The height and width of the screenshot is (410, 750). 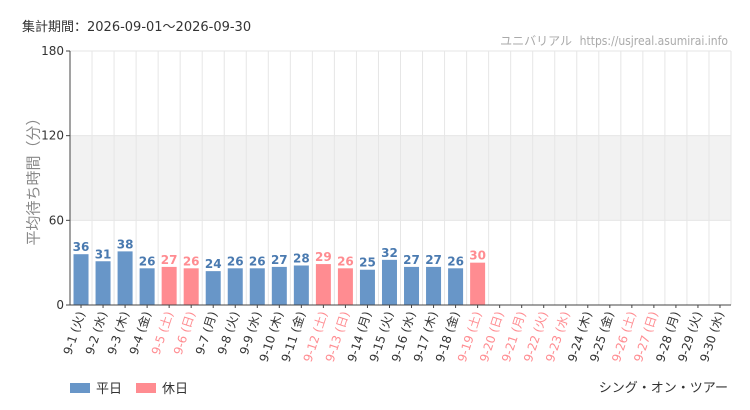 What do you see at coordinates (109, 389) in the screenshot?
I see `legend-label-weekday: 平日` at bounding box center [109, 389].